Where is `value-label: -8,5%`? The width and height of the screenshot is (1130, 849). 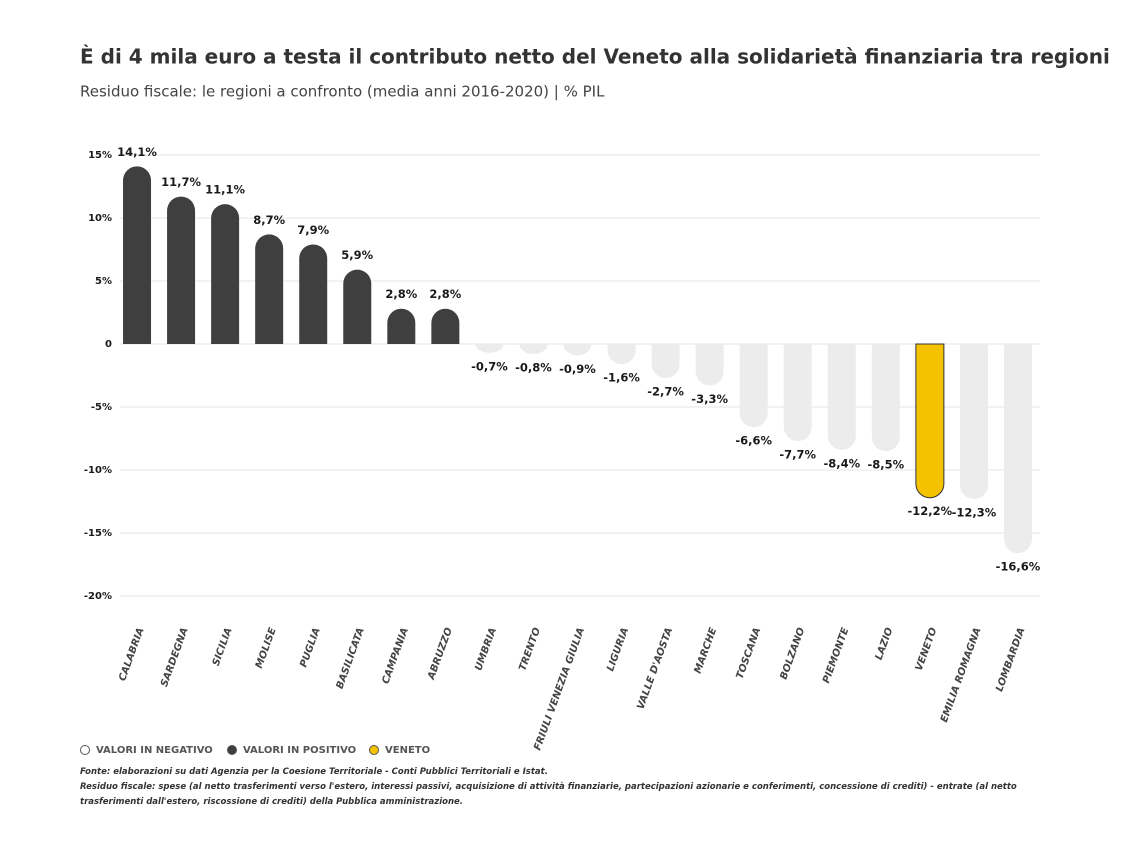 value-label: -8,5% is located at coordinates (885, 465).